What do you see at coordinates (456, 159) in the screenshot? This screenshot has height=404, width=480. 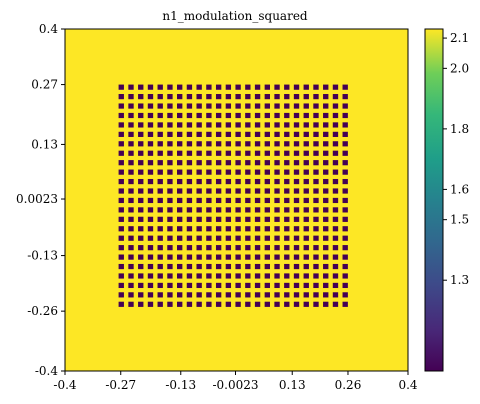 I see `colorbar-ticks: 2.1 2.0 1.8 1.6 1.5 1.3` at bounding box center [456, 159].